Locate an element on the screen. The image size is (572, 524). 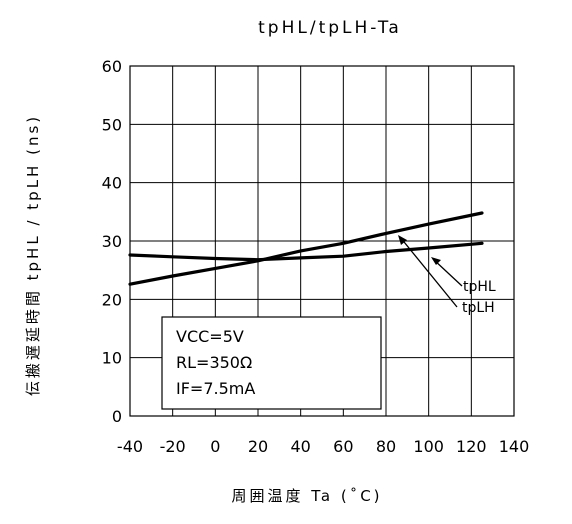
series-layer is located at coordinates (306, 248).